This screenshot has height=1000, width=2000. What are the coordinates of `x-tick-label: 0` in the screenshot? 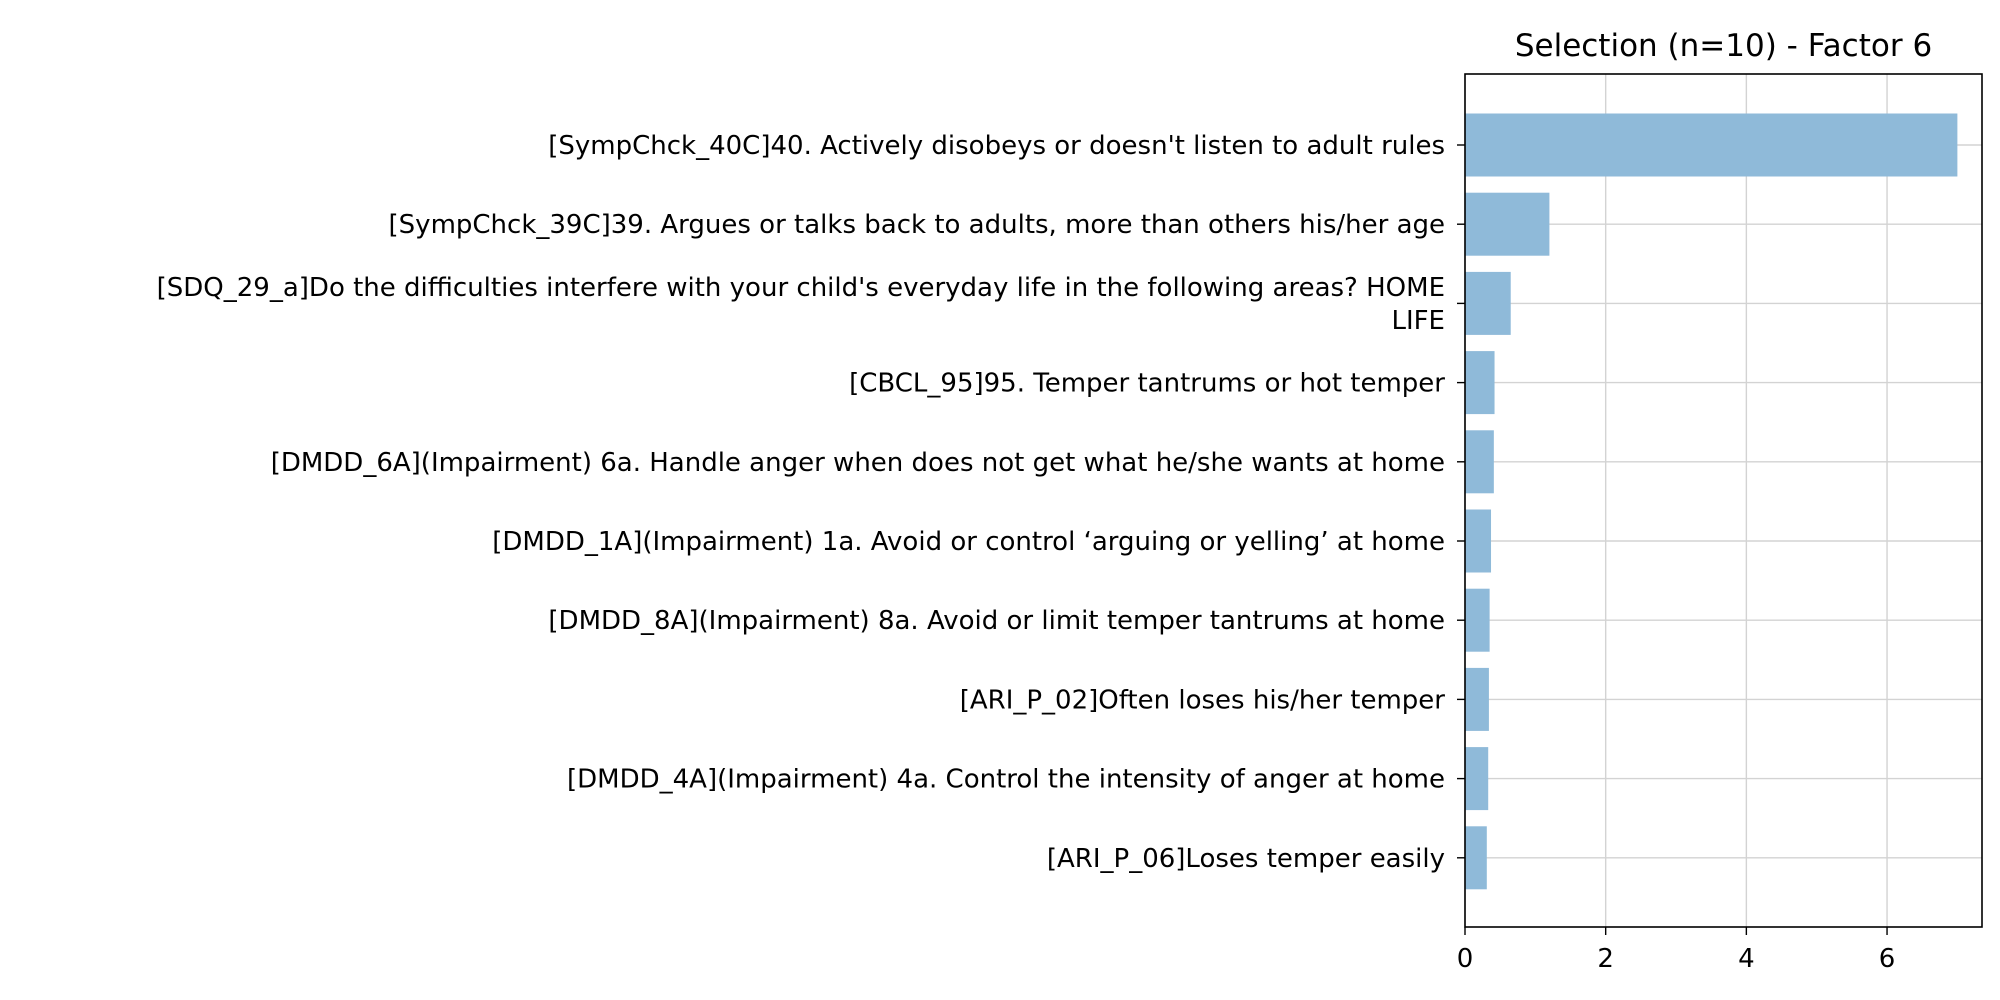 It's located at (1465, 959).